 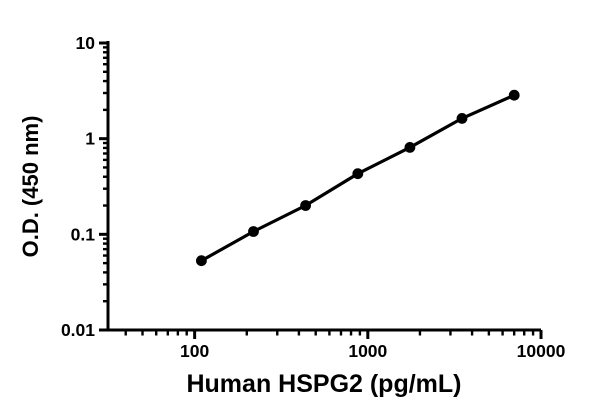 I want to click on y-tick-label: 1, so click(x=90, y=139).